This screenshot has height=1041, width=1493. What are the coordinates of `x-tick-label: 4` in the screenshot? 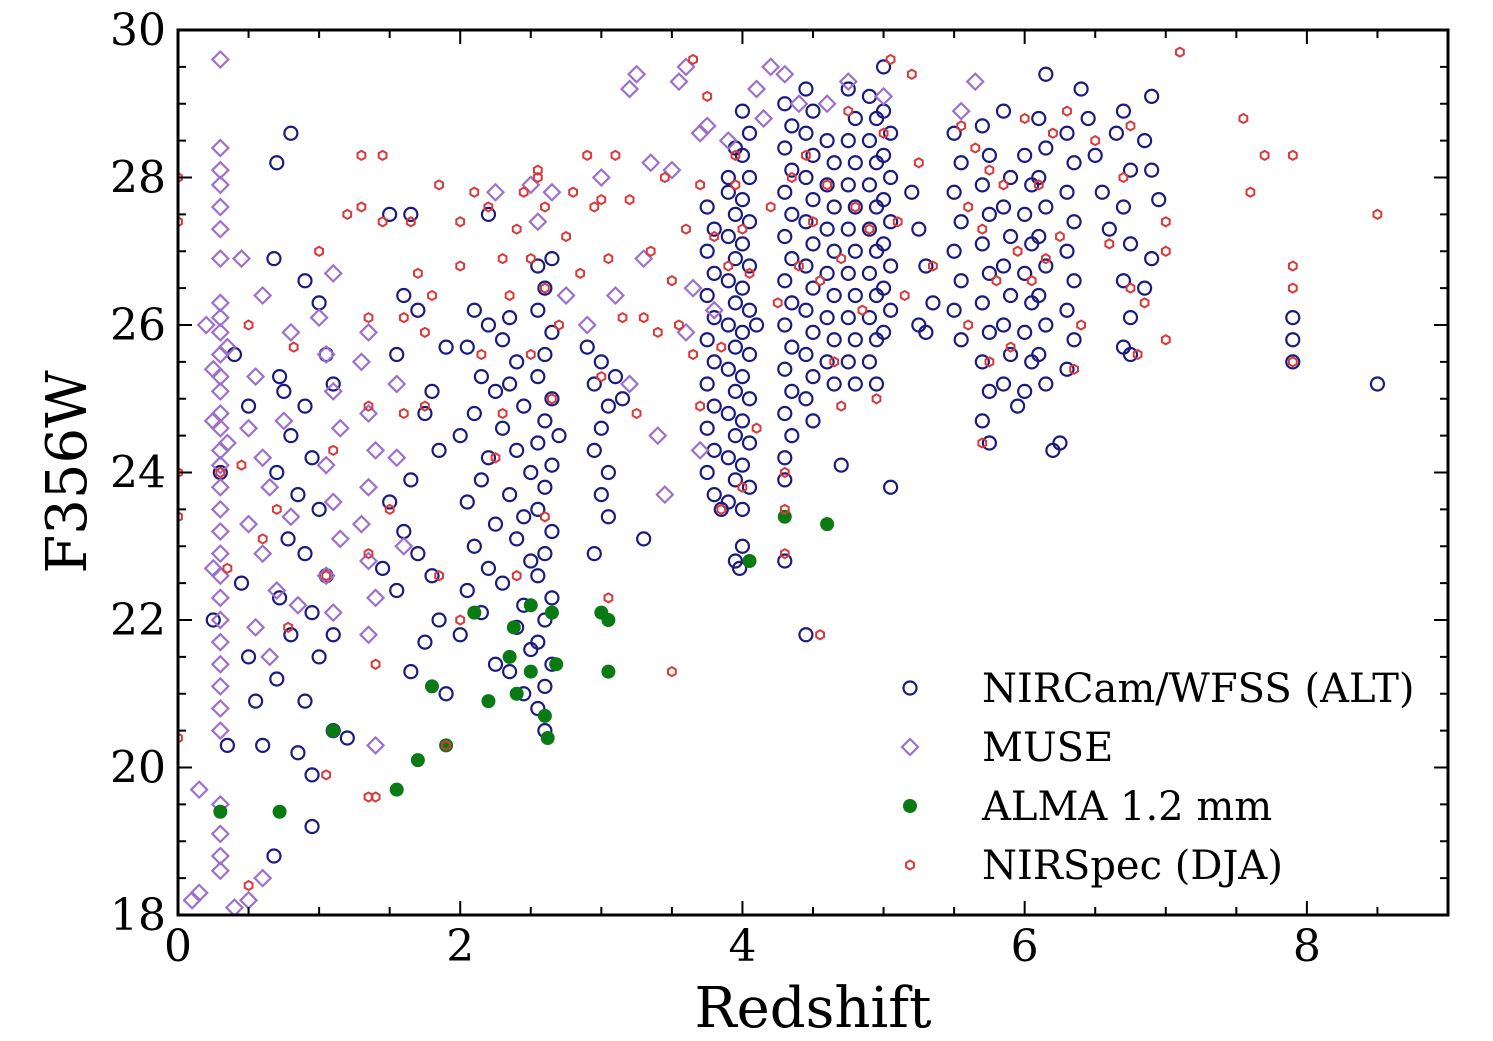 It's located at (742, 946).